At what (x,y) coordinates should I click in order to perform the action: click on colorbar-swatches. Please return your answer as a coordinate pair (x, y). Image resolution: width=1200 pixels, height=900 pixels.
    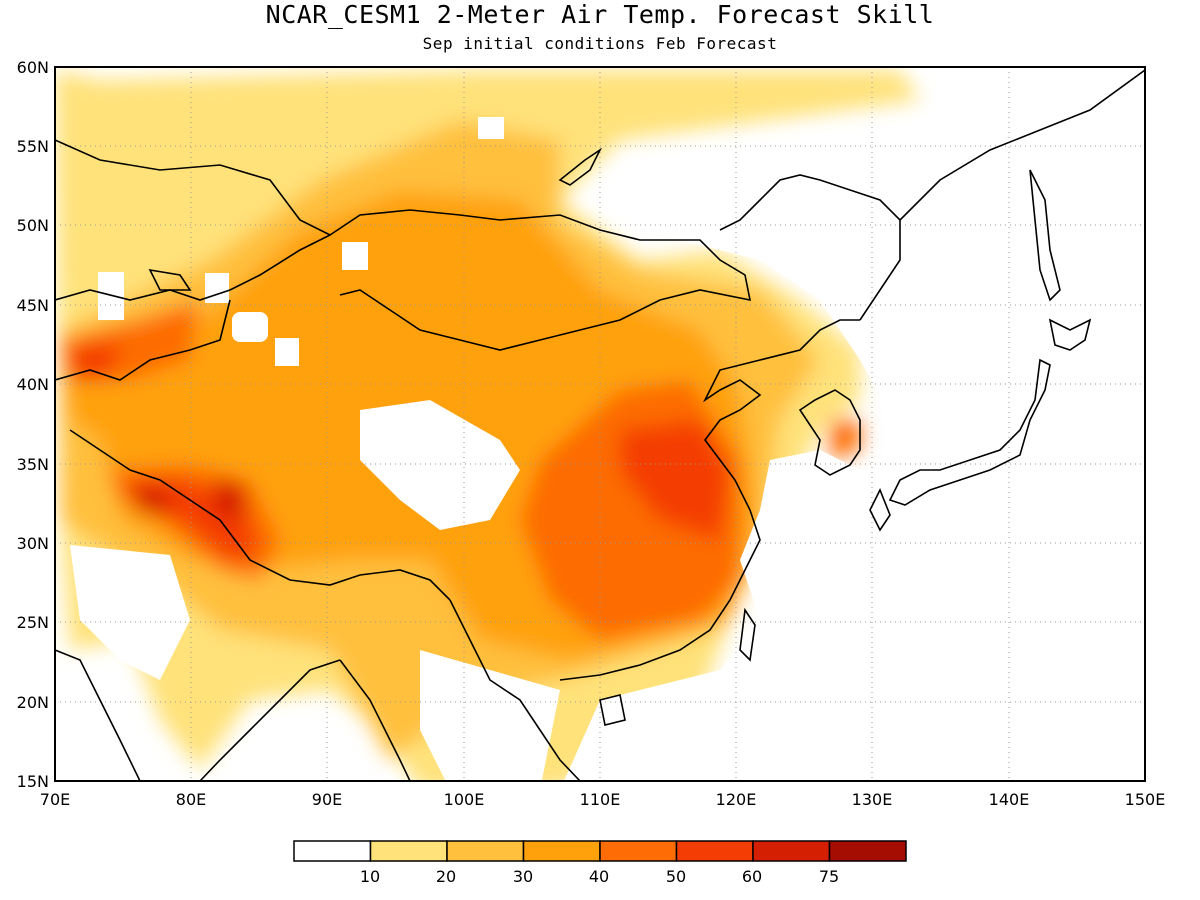
    Looking at the image, I should click on (600, 851).